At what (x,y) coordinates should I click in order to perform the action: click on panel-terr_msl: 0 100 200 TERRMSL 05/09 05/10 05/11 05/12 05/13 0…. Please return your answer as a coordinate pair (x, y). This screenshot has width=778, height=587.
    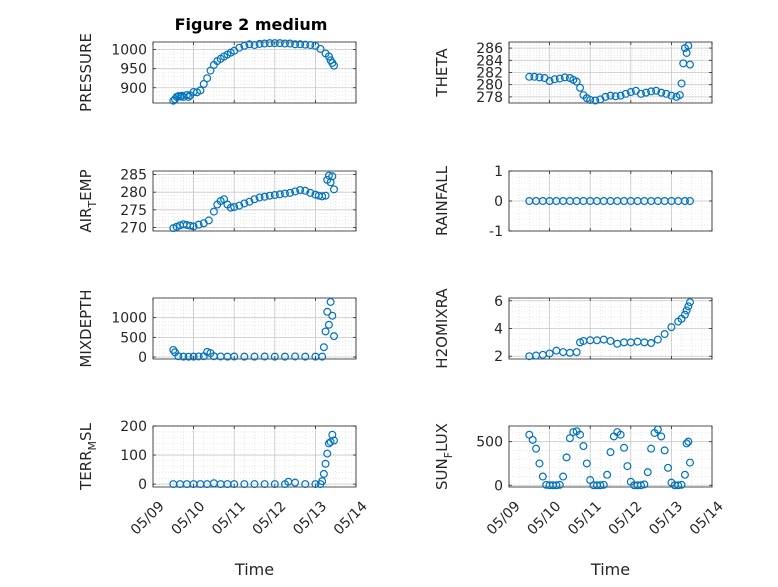
    Looking at the image, I should click on (224, 499).